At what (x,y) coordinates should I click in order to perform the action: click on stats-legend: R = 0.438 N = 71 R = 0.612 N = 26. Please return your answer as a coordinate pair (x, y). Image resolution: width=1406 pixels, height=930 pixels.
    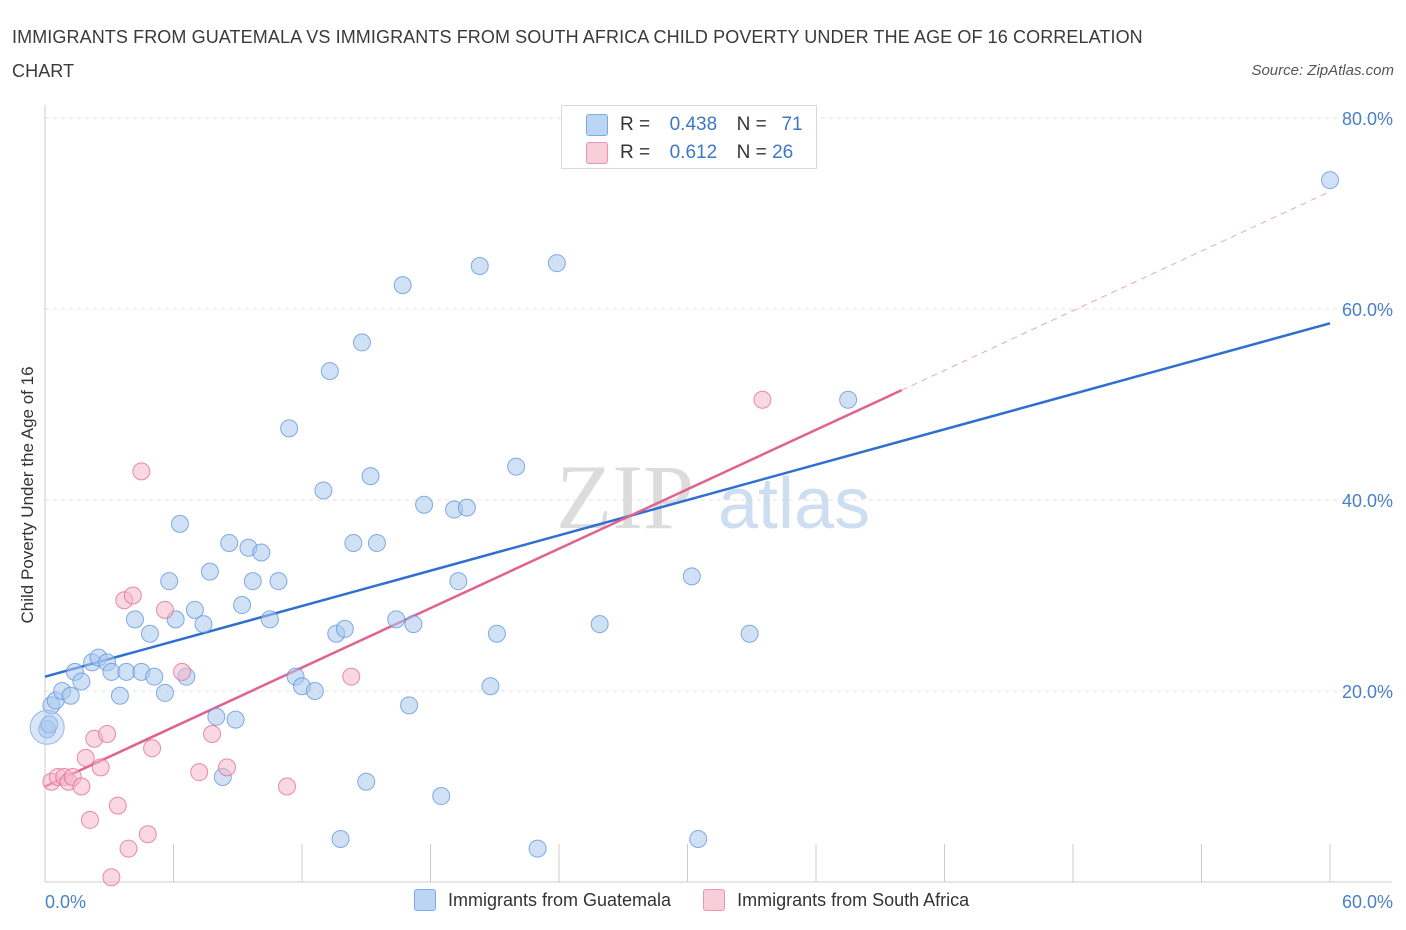
    Looking at the image, I should click on (689, 137).